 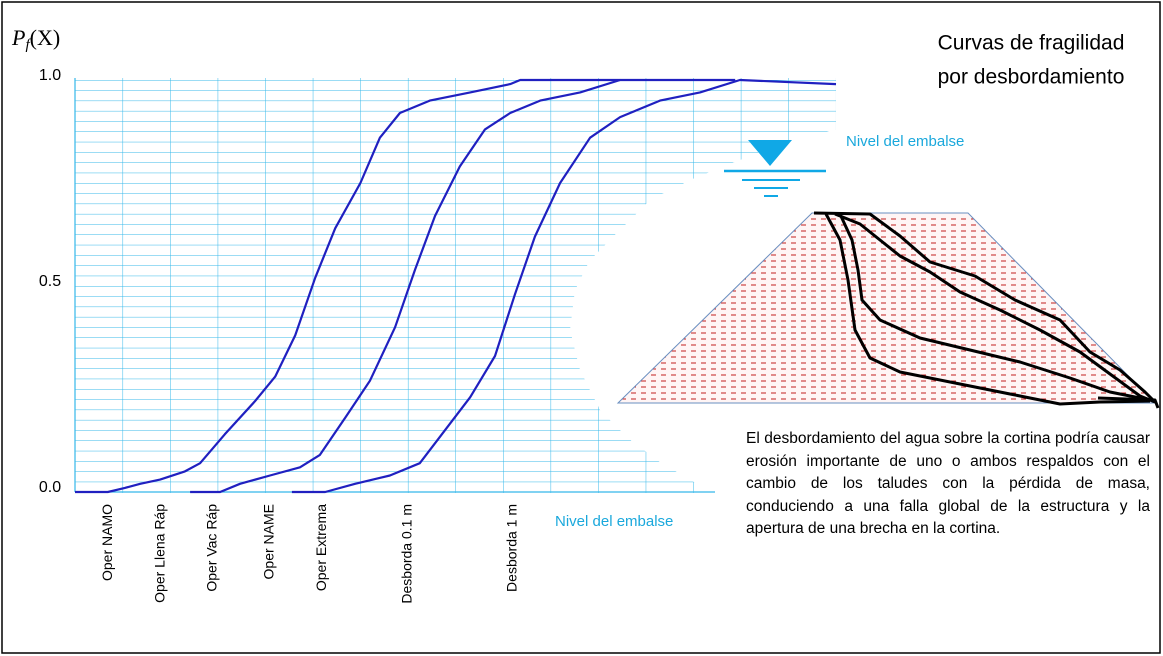 What do you see at coordinates (905, 141) in the screenshot?
I see `water-level-label: Nivel del embalse` at bounding box center [905, 141].